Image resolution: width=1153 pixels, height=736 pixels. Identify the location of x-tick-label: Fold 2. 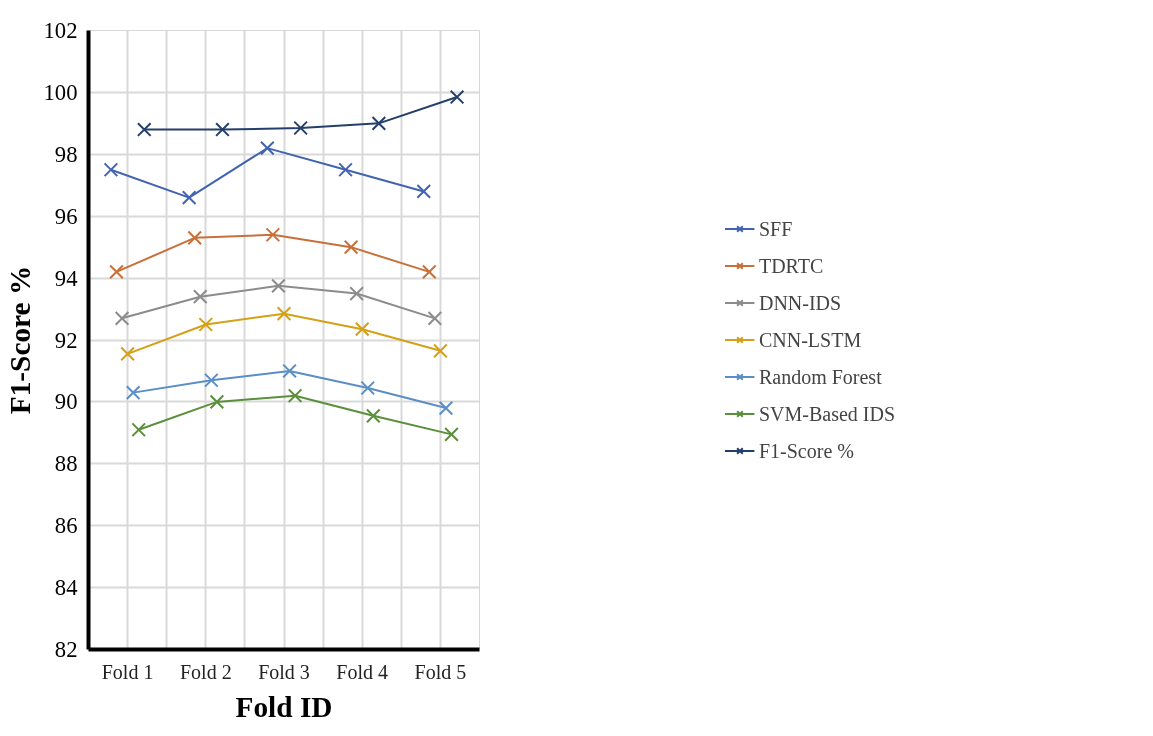
(205, 671).